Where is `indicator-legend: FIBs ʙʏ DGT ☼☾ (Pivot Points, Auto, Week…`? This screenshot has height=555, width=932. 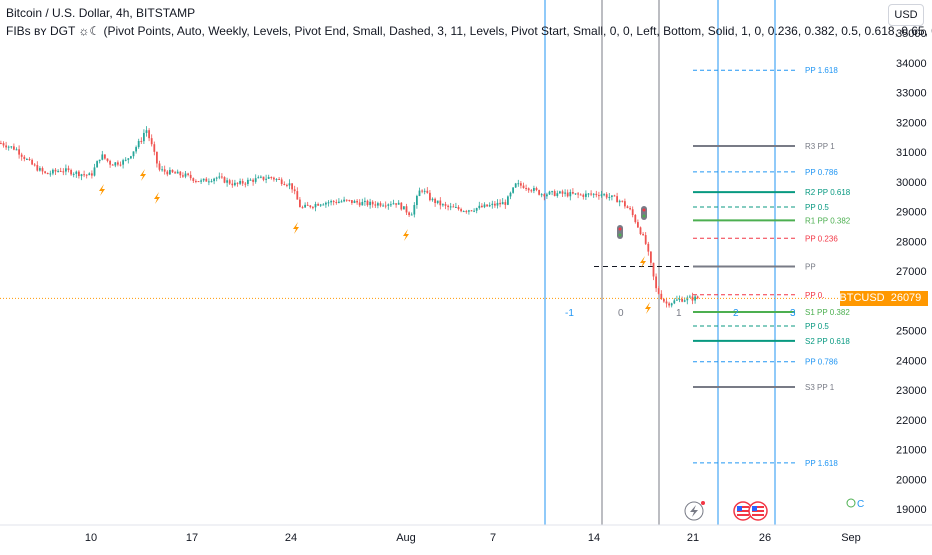
indicator-legend: FIBs ʙʏ DGT ☼☾ (Pivot Points, Auto, Week… is located at coordinates (469, 31).